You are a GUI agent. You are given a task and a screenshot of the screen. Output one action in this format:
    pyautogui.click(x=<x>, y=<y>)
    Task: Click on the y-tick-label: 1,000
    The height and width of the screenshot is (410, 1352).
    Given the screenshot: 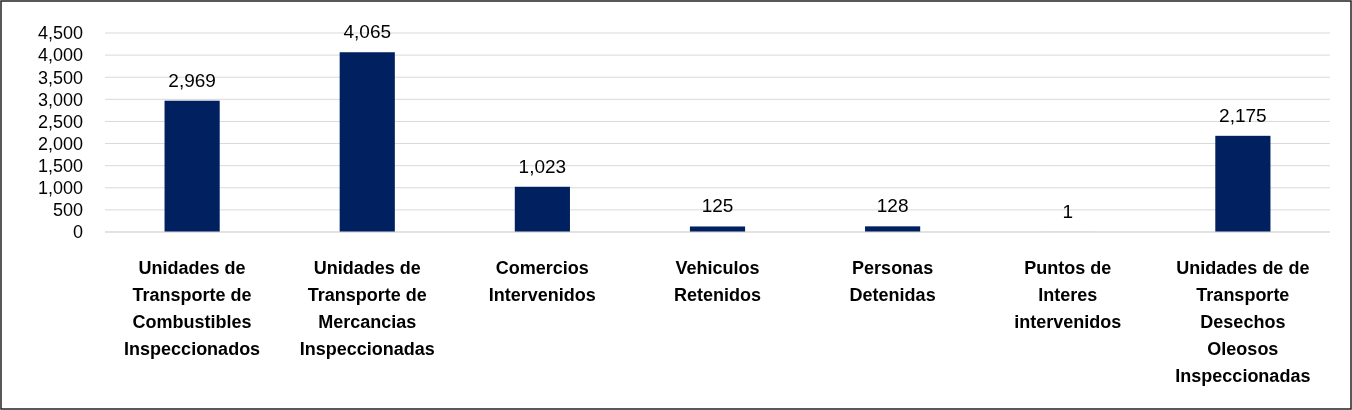 What is the action you would take?
    pyautogui.click(x=60, y=188)
    